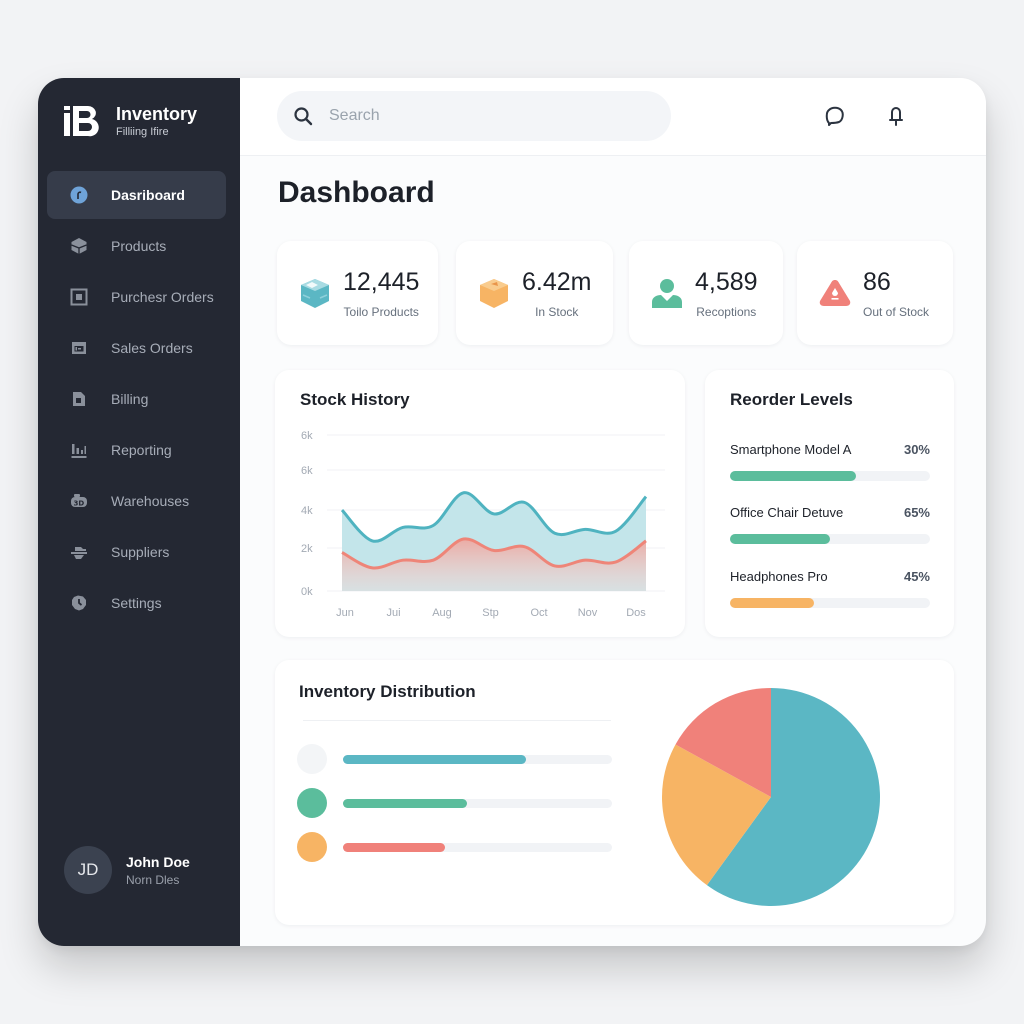 The image size is (1024, 1024). What do you see at coordinates (307, 511) in the screenshot?
I see `svg-text: 4k` at bounding box center [307, 511].